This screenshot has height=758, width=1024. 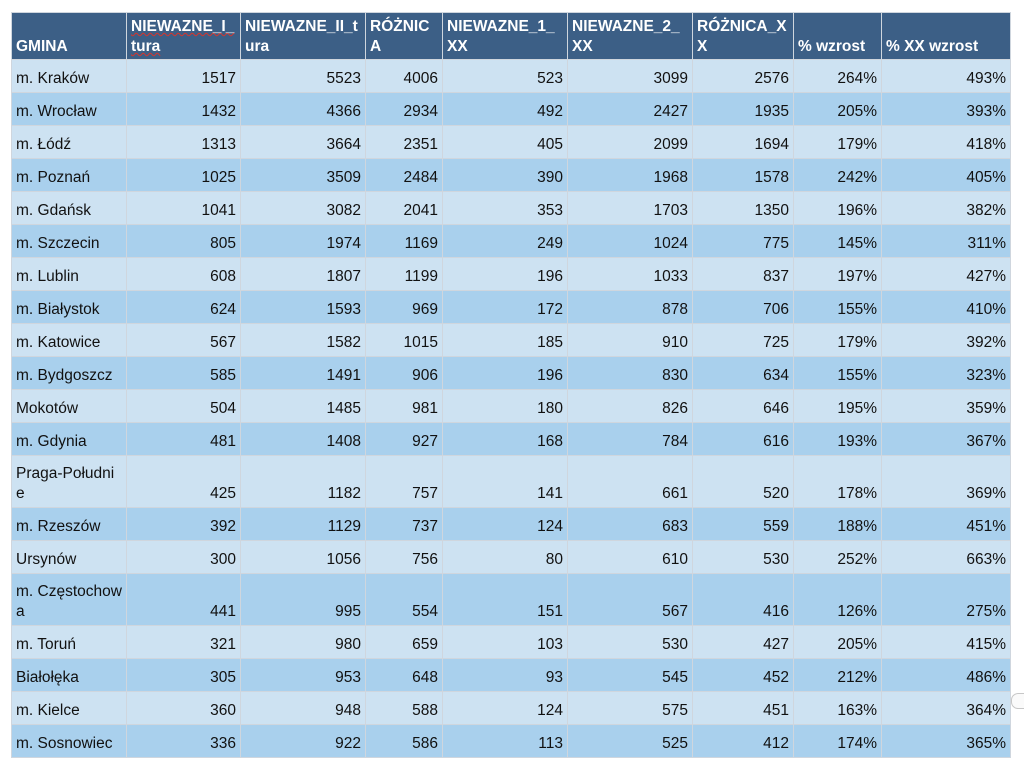 I want to click on value-cell: 451, so click(x=743, y=708).